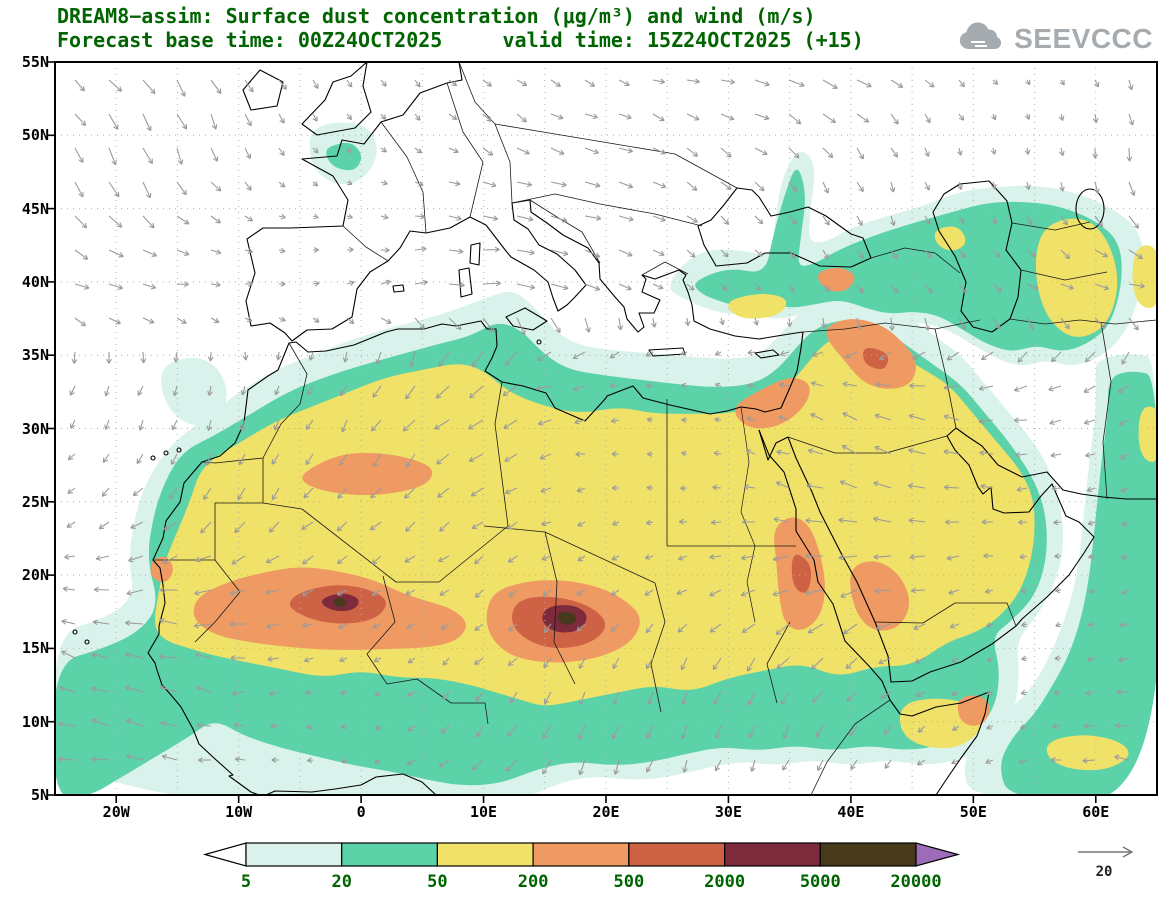  What do you see at coordinates (876, 359) in the screenshot?
I see `contour-brick-mesopotamia-core` at bounding box center [876, 359].